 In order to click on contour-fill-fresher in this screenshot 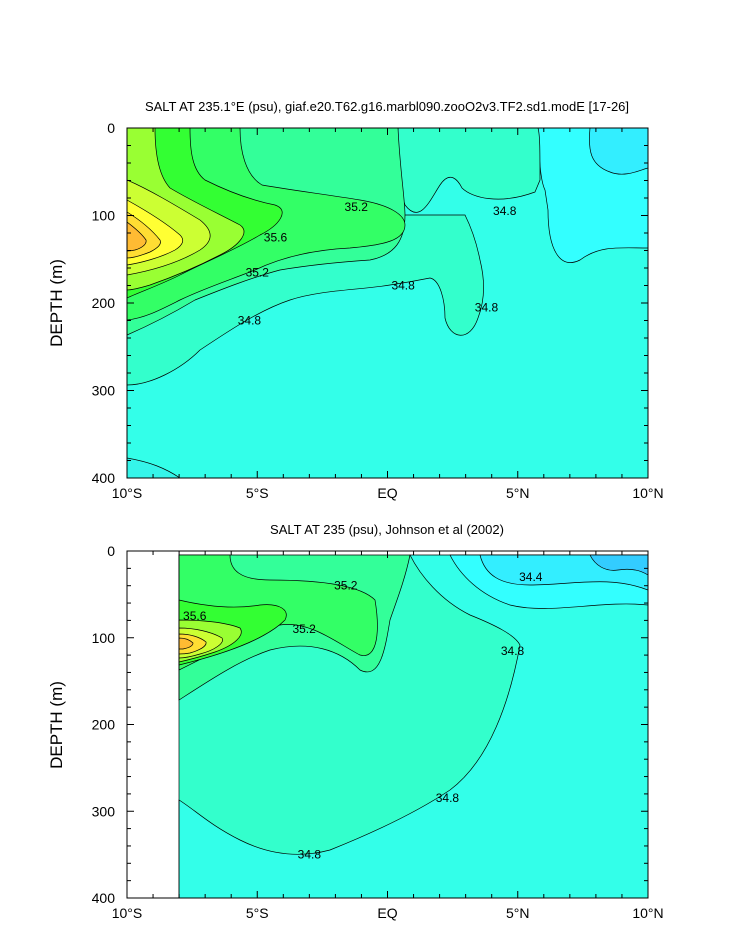, I will do `click(618, 151)`.